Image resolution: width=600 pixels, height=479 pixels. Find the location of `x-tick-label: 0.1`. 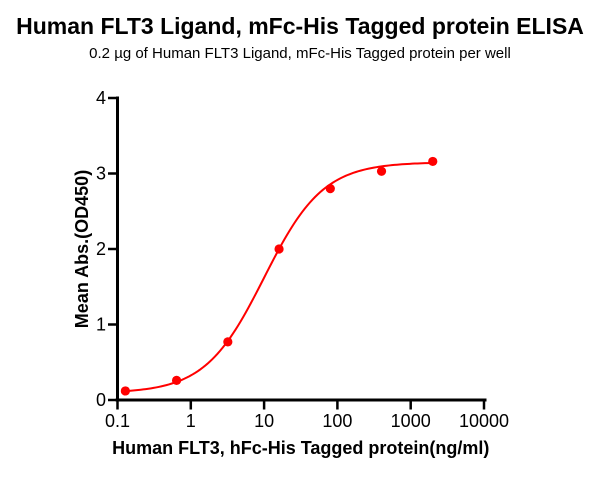

x-tick-label: 0.1 is located at coordinates (117, 421).